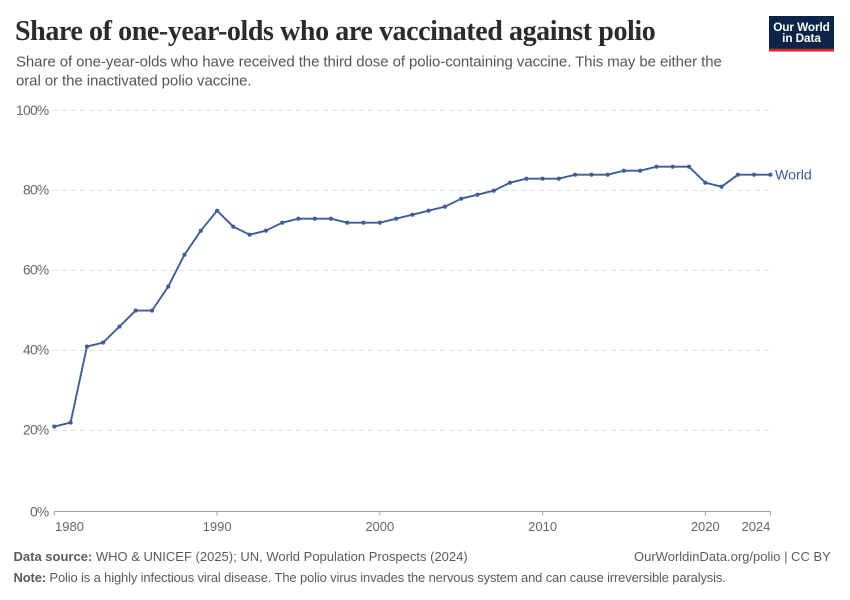 The height and width of the screenshot is (600, 850). What do you see at coordinates (36, 350) in the screenshot?
I see `svg-text: 40%` at bounding box center [36, 350].